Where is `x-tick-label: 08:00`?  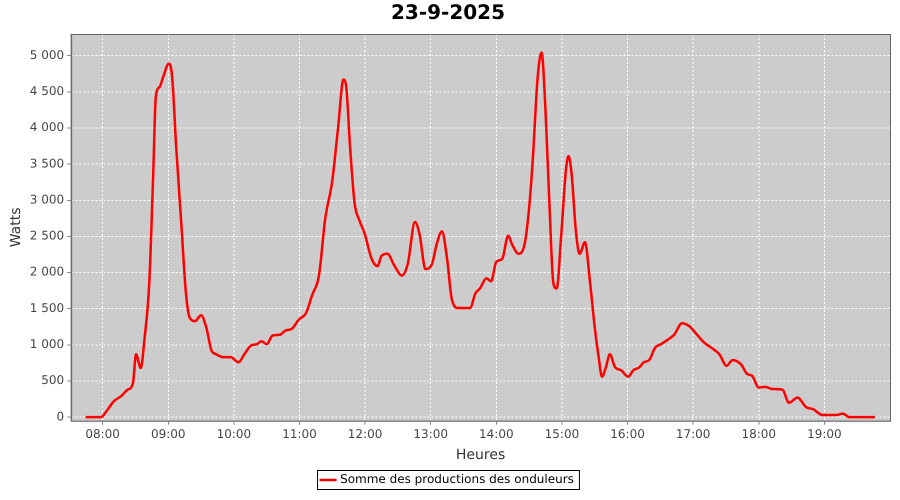
x-tick-label: 08:00 is located at coordinates (102, 434).